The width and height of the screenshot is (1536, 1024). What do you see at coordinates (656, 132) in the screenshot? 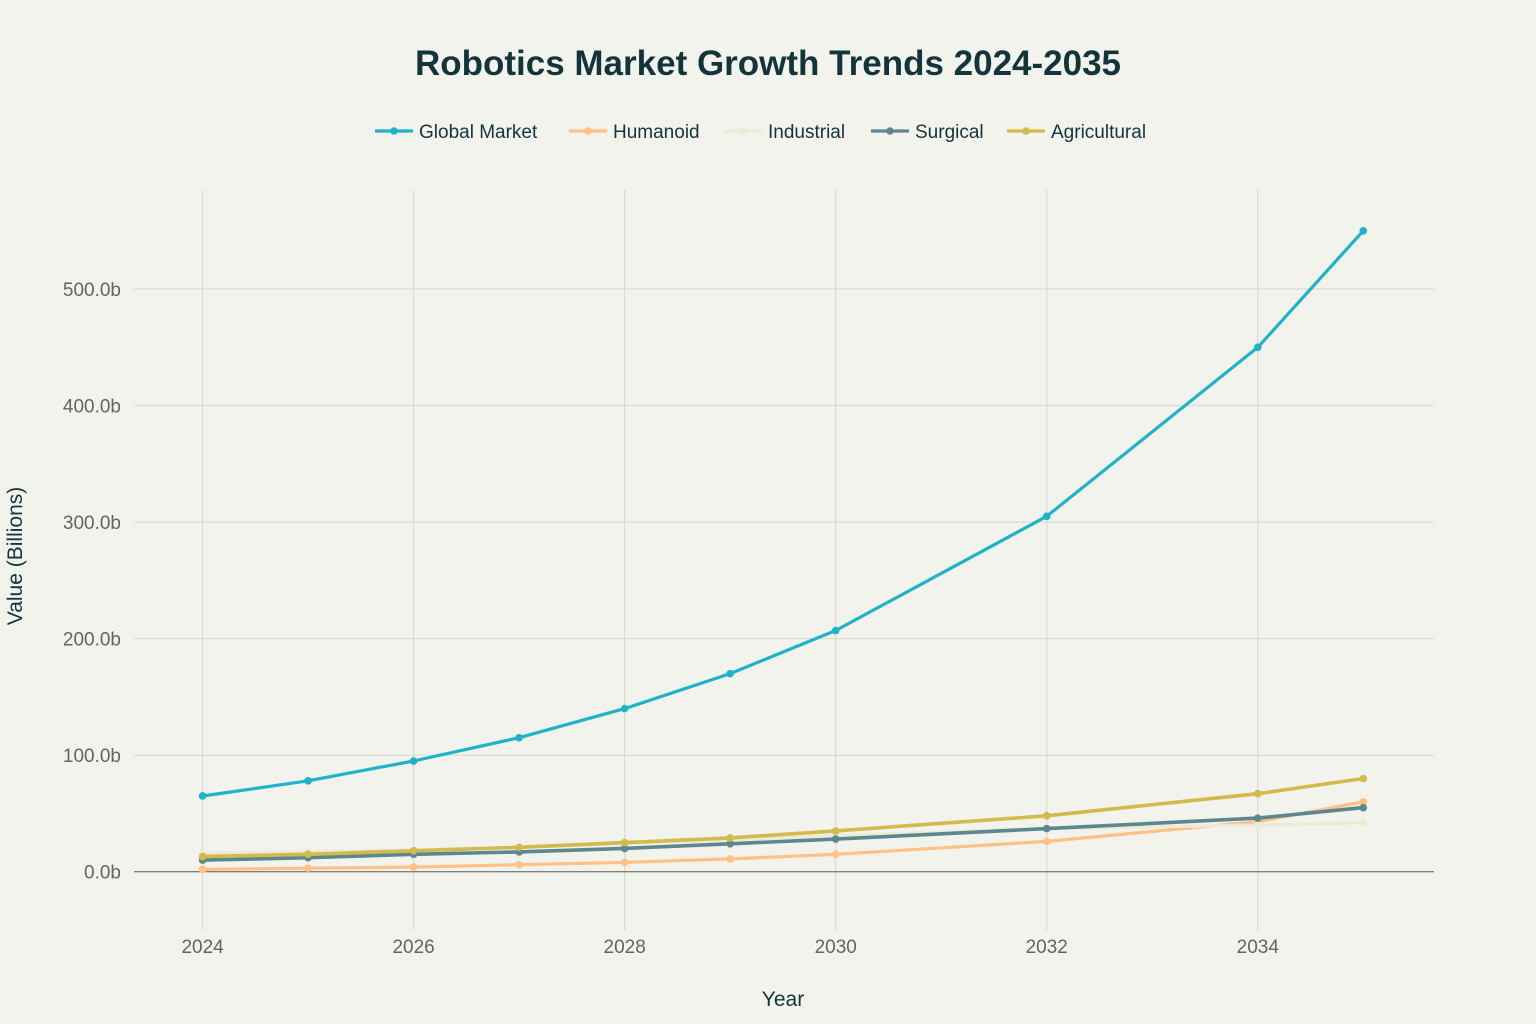
I see `legend-label: Humanoid` at bounding box center [656, 132].